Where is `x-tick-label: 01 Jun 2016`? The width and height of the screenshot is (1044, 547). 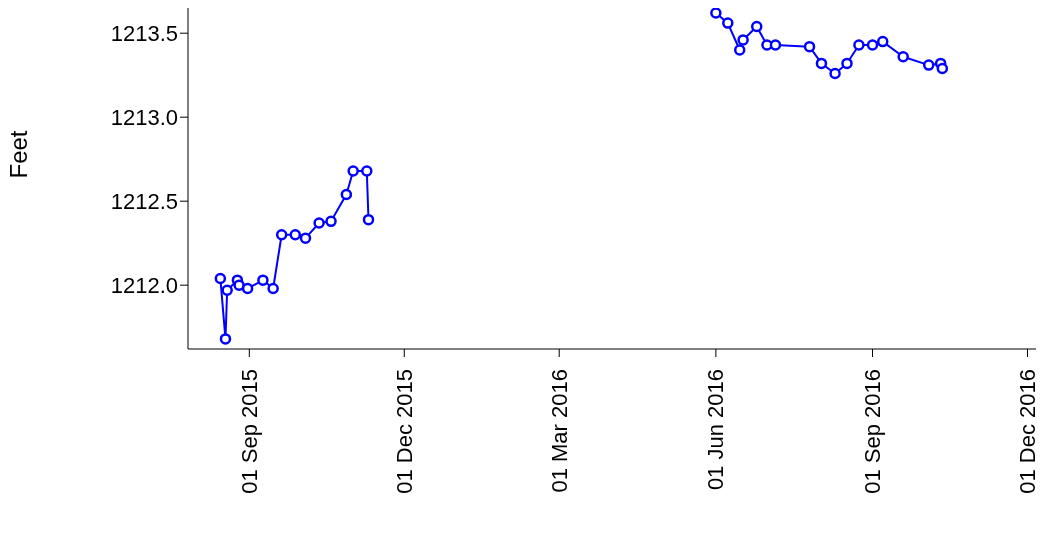
x-tick-label: 01 Jun 2016 is located at coordinates (716, 430).